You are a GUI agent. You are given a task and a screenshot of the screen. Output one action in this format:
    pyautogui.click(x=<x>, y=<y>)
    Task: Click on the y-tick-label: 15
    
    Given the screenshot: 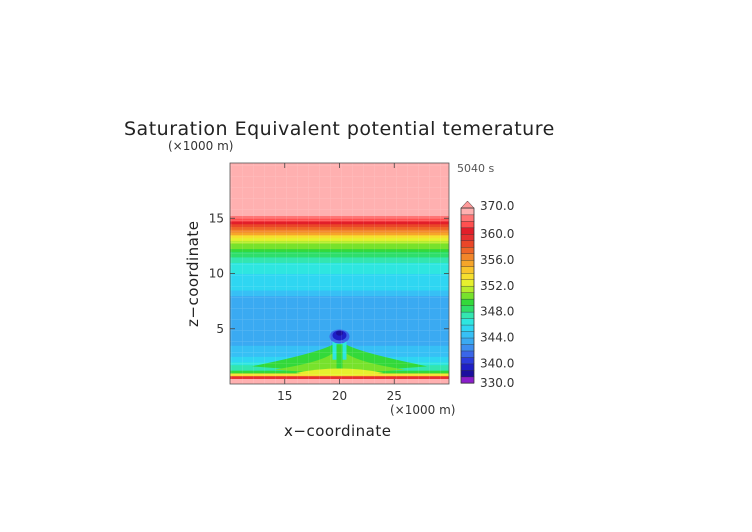 What is the action you would take?
    pyautogui.click(x=216, y=218)
    